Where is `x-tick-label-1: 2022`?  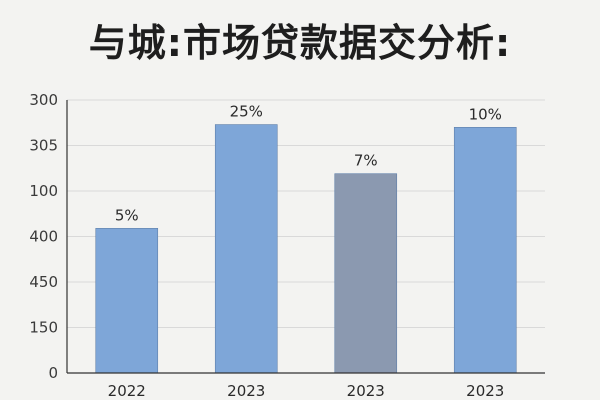 x-tick-label-1: 2022 is located at coordinates (127, 391).